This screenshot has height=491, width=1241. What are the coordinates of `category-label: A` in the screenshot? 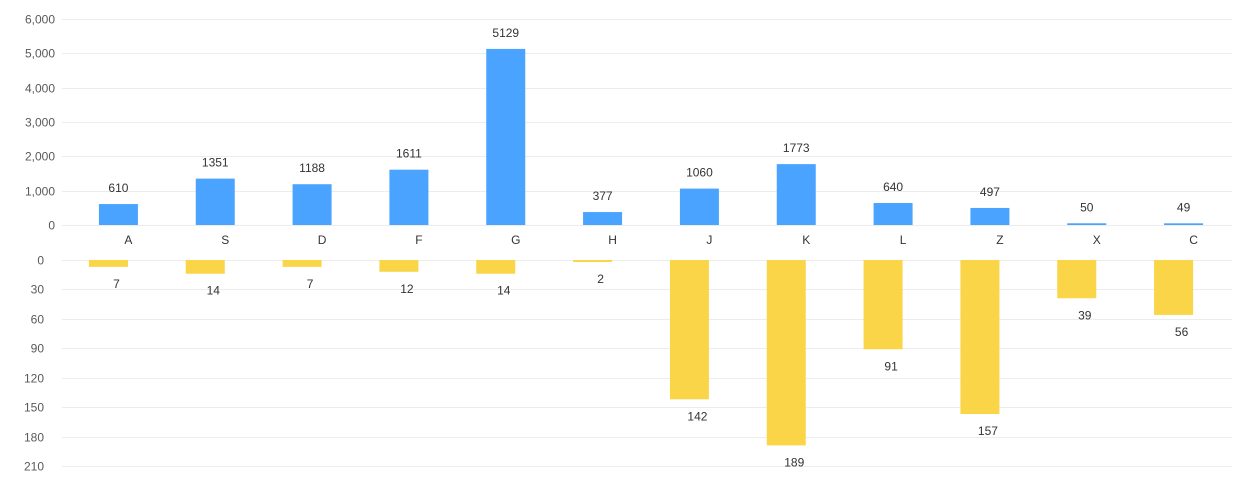 It's located at (128, 240).